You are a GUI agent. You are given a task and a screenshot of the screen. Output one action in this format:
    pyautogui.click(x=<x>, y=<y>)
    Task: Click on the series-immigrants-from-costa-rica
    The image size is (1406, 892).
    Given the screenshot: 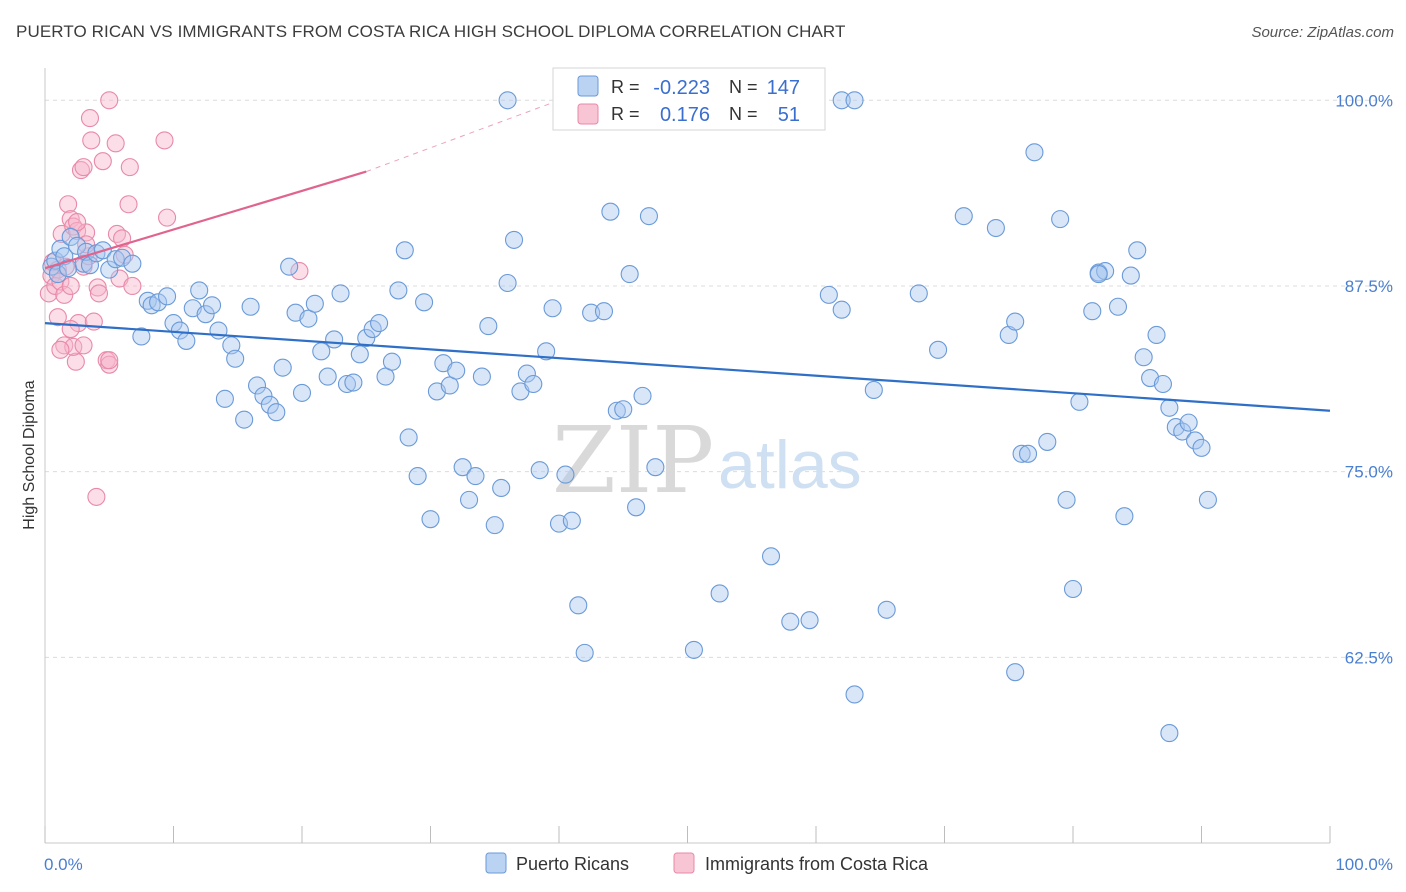 What is the action you would take?
    pyautogui.click(x=174, y=298)
    